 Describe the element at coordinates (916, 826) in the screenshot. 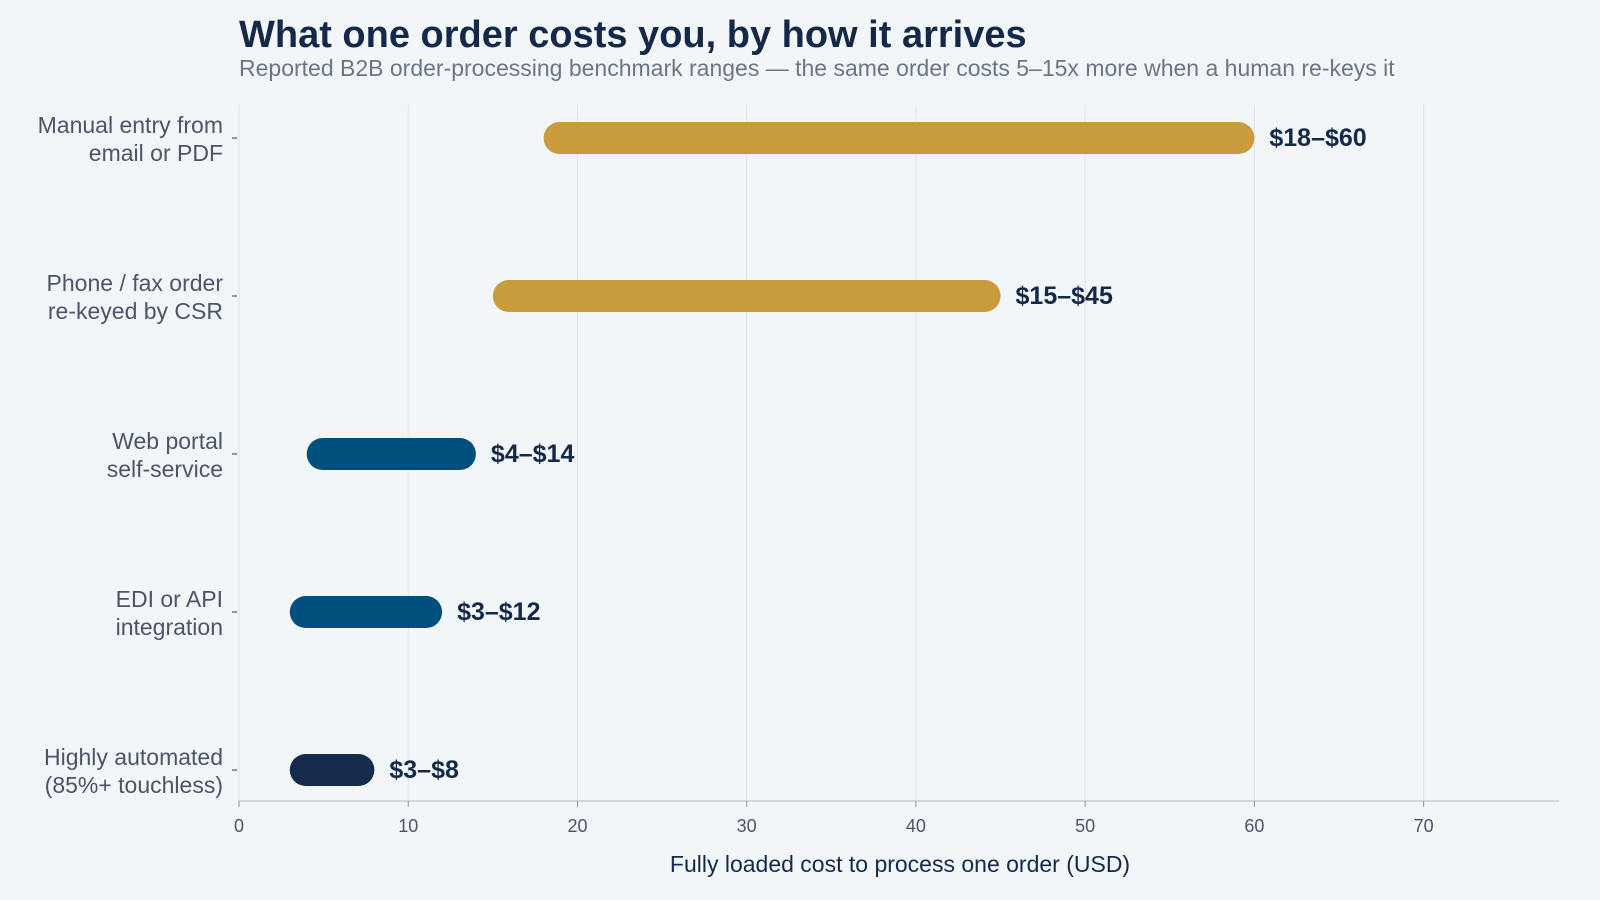

I see `x-tick-label: 40` at that location.